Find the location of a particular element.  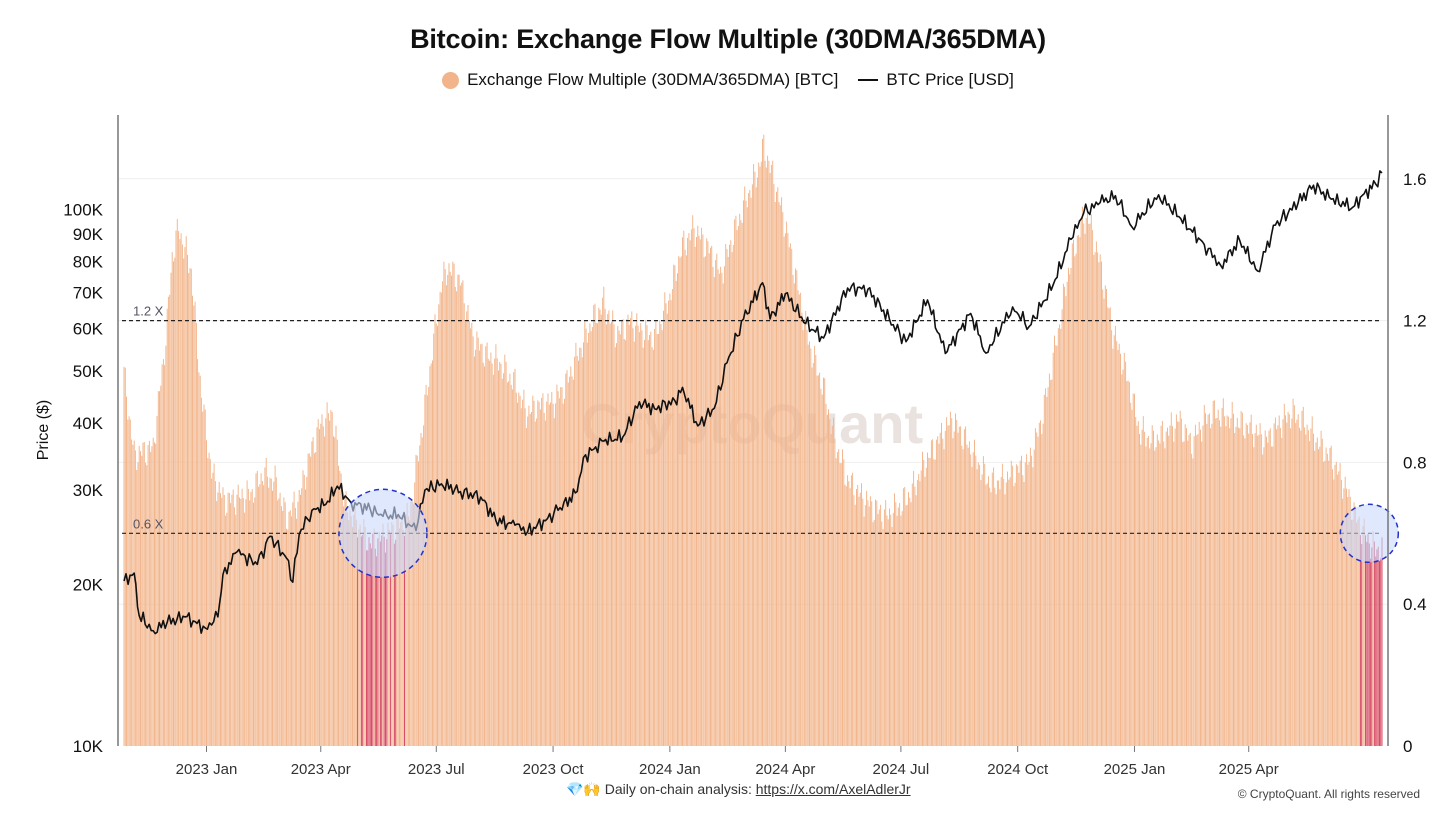

left-tick-label: 90K is located at coordinates (88, 234).